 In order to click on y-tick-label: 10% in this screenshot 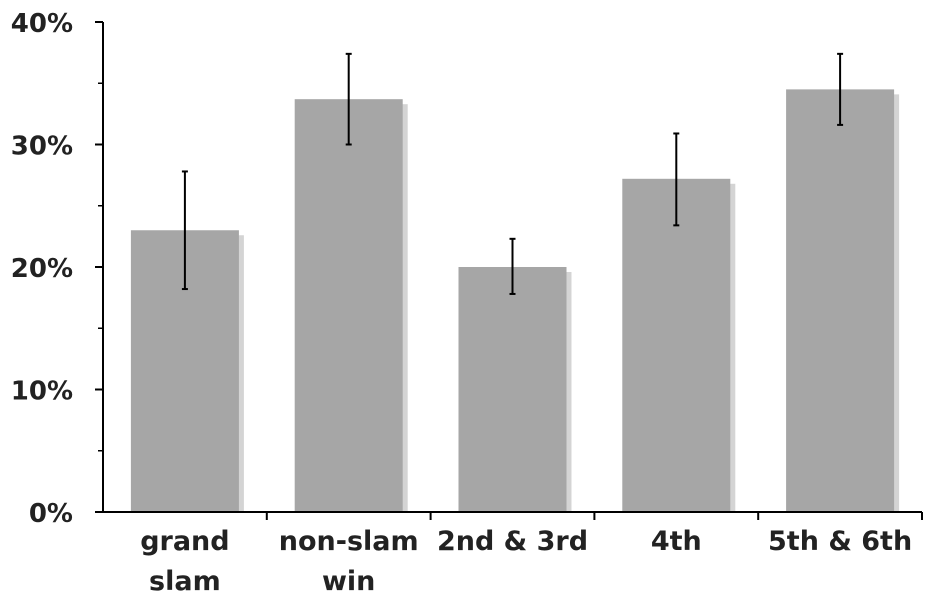, I will do `click(42, 392)`.